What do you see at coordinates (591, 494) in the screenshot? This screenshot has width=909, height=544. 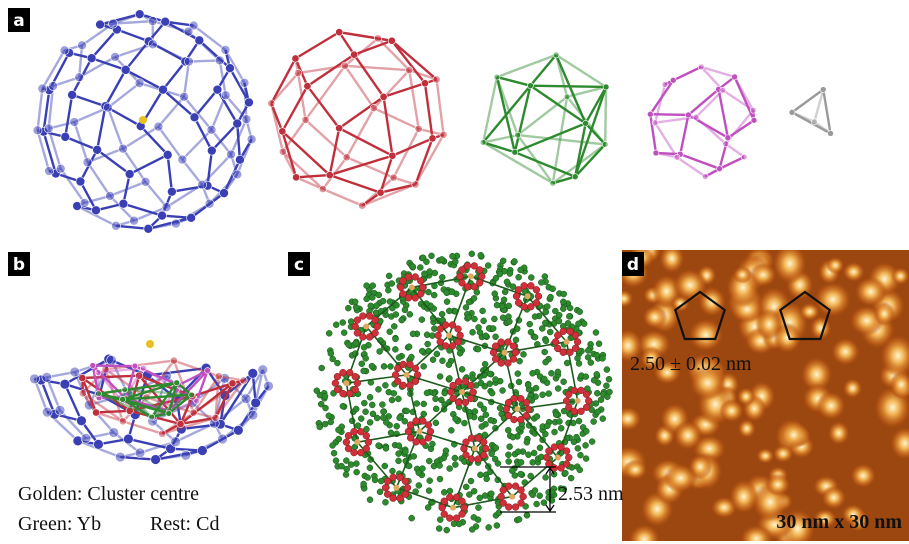 I see `scale-label: 2.53 nm` at bounding box center [591, 494].